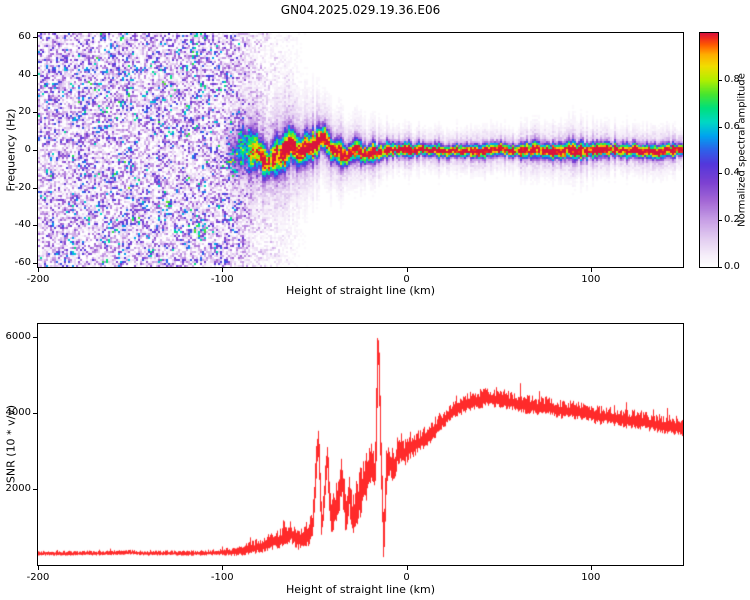 This screenshot has height=600, width=750. Describe the element at coordinates (360, 10) in the screenshot. I see `figure-title: GN04.2025.029.19.36.E06` at that location.